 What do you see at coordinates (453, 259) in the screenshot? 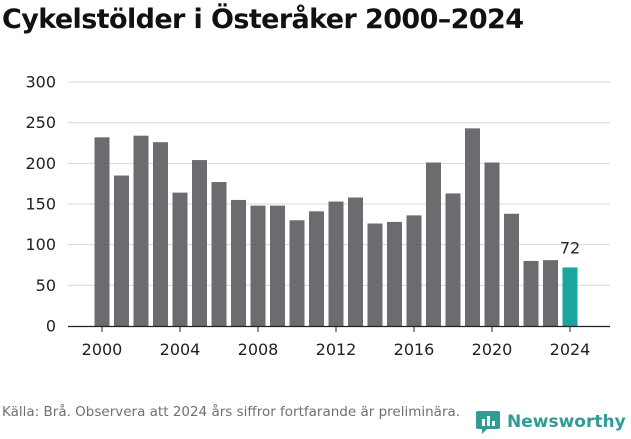
I see `bar-2018` at bounding box center [453, 259].